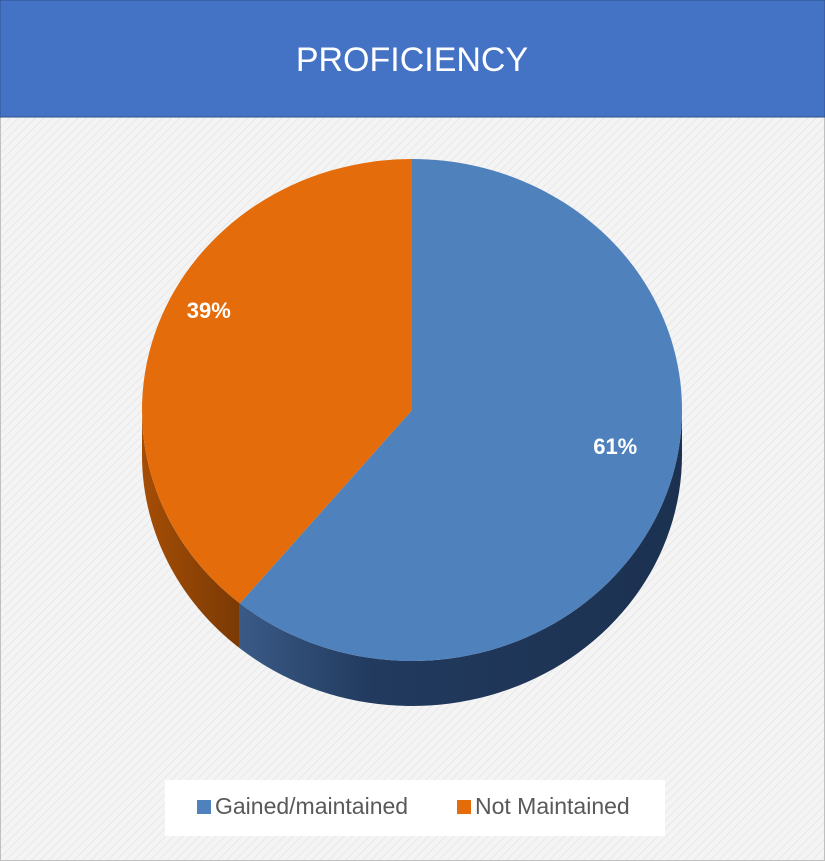 The width and height of the screenshot is (825, 861). I want to click on header-band, so click(412, 59).